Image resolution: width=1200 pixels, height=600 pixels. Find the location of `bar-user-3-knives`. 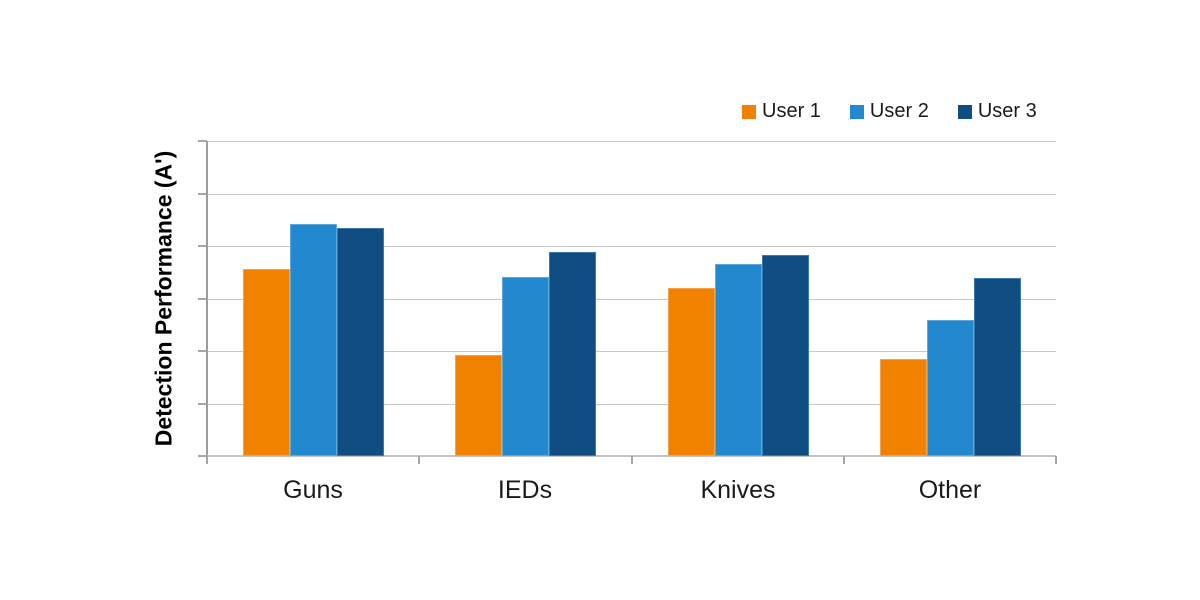

bar-user-3-knives is located at coordinates (785, 355).